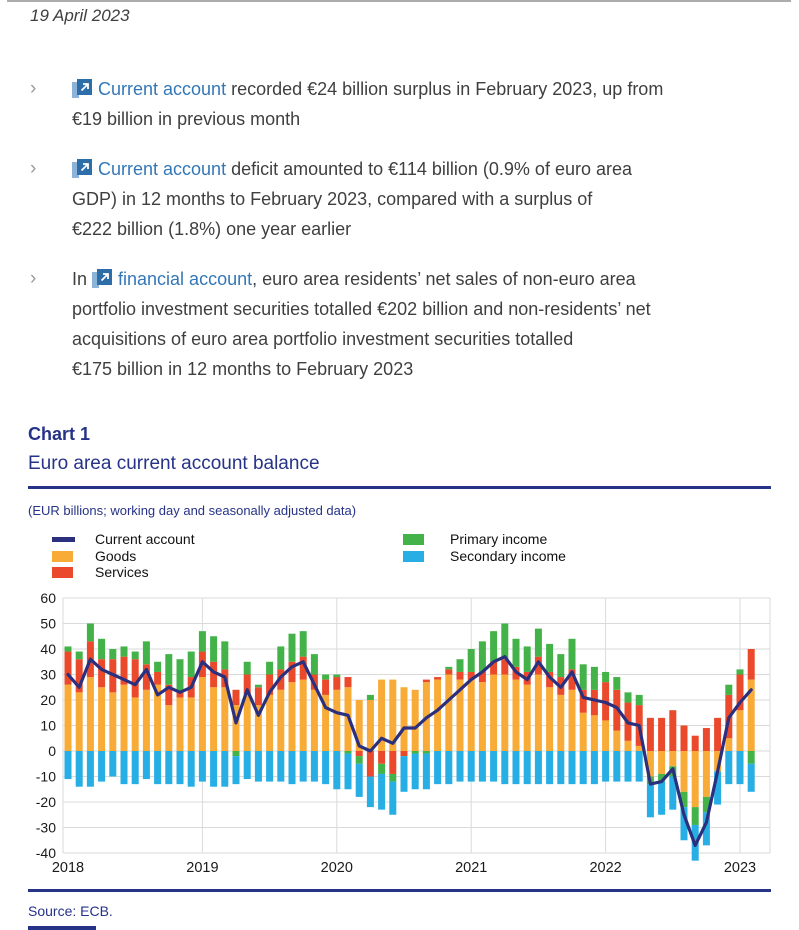 The image size is (799, 930). Describe the element at coordinates (48, 700) in the screenshot. I see `y-tick-label: 20` at that location.